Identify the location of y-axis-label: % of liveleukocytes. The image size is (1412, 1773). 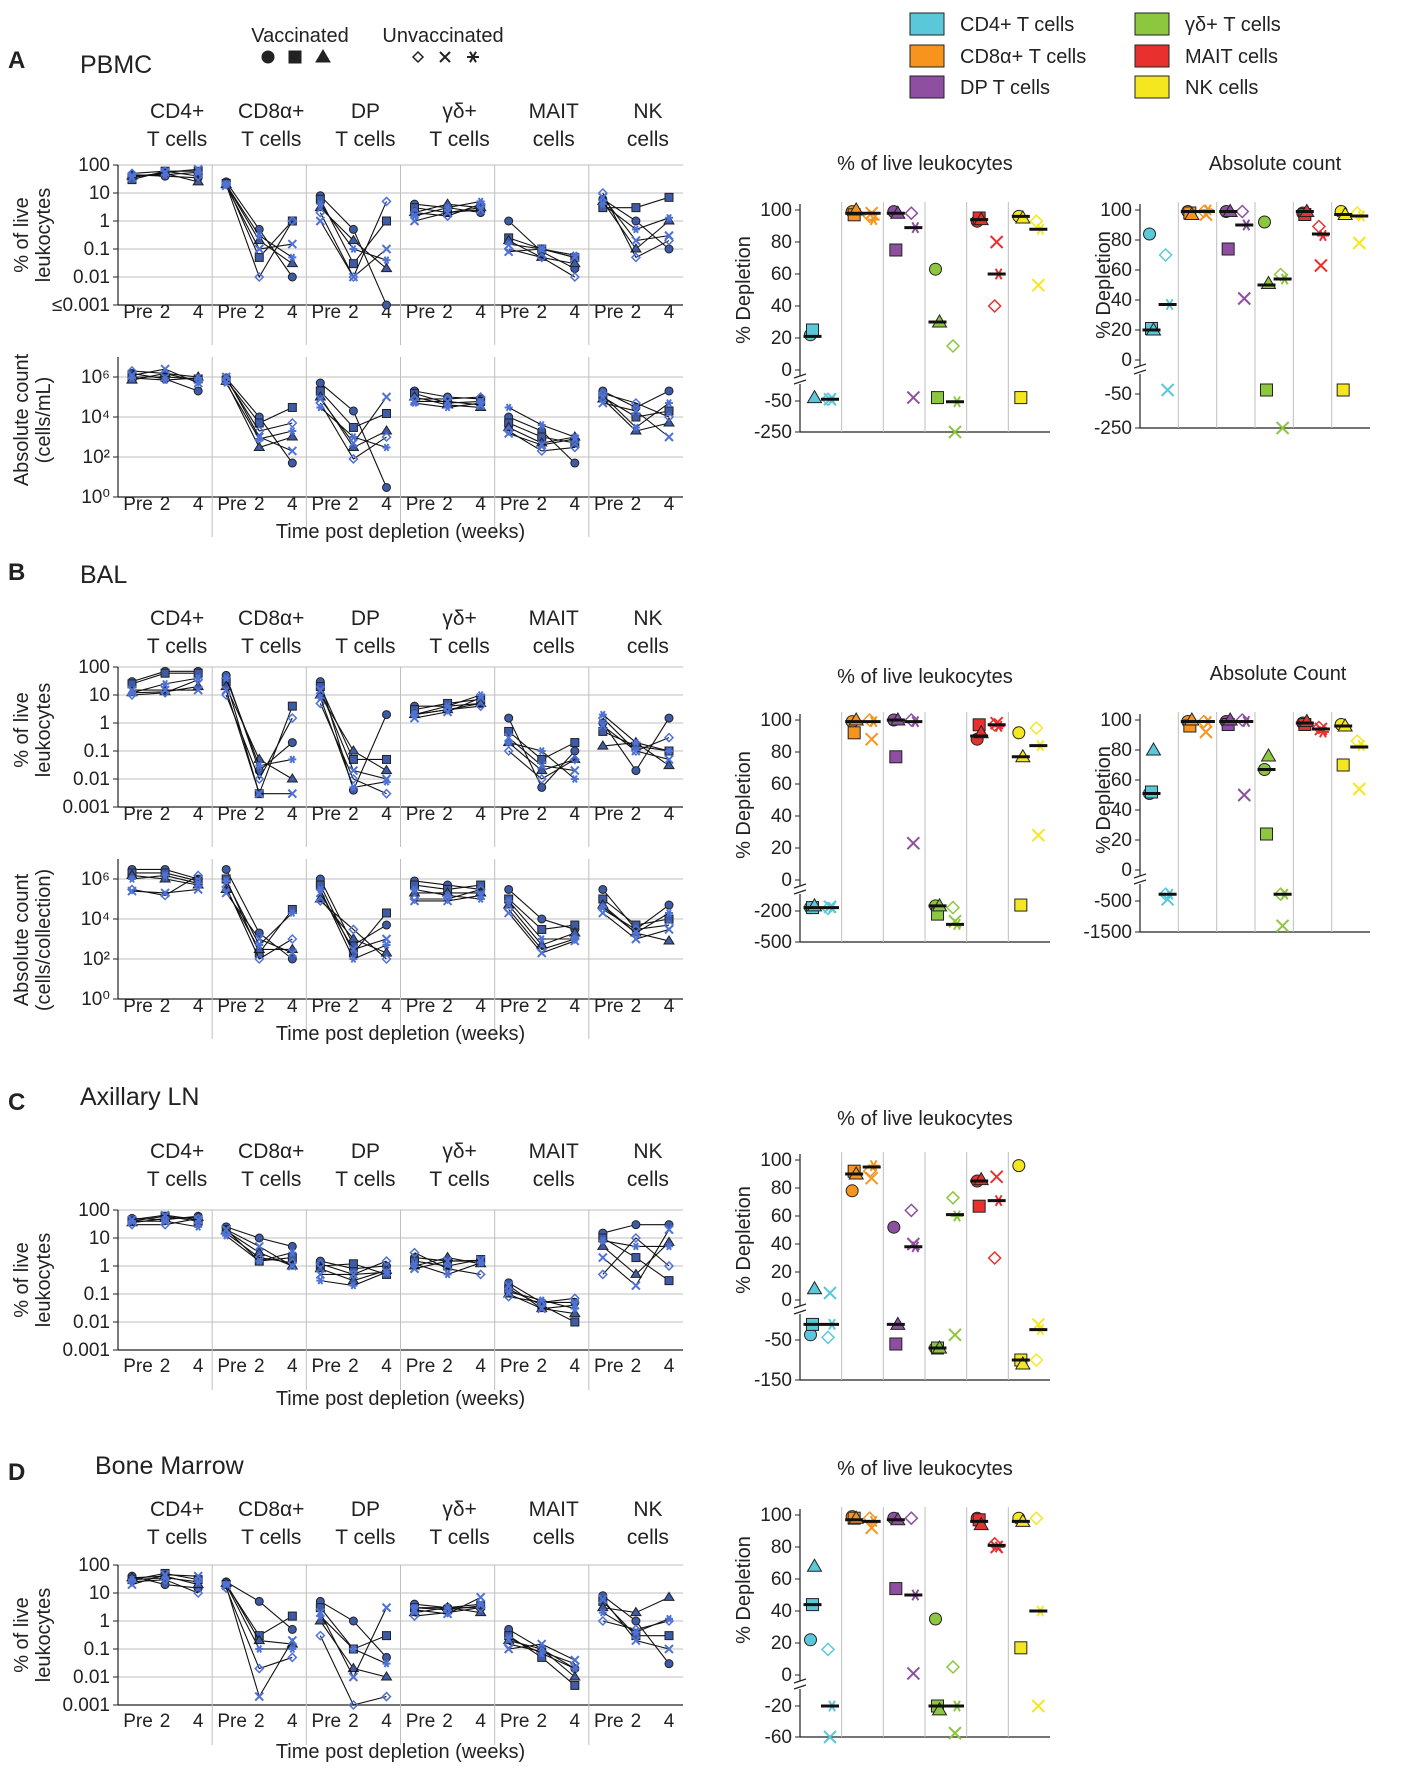
(33, 730).